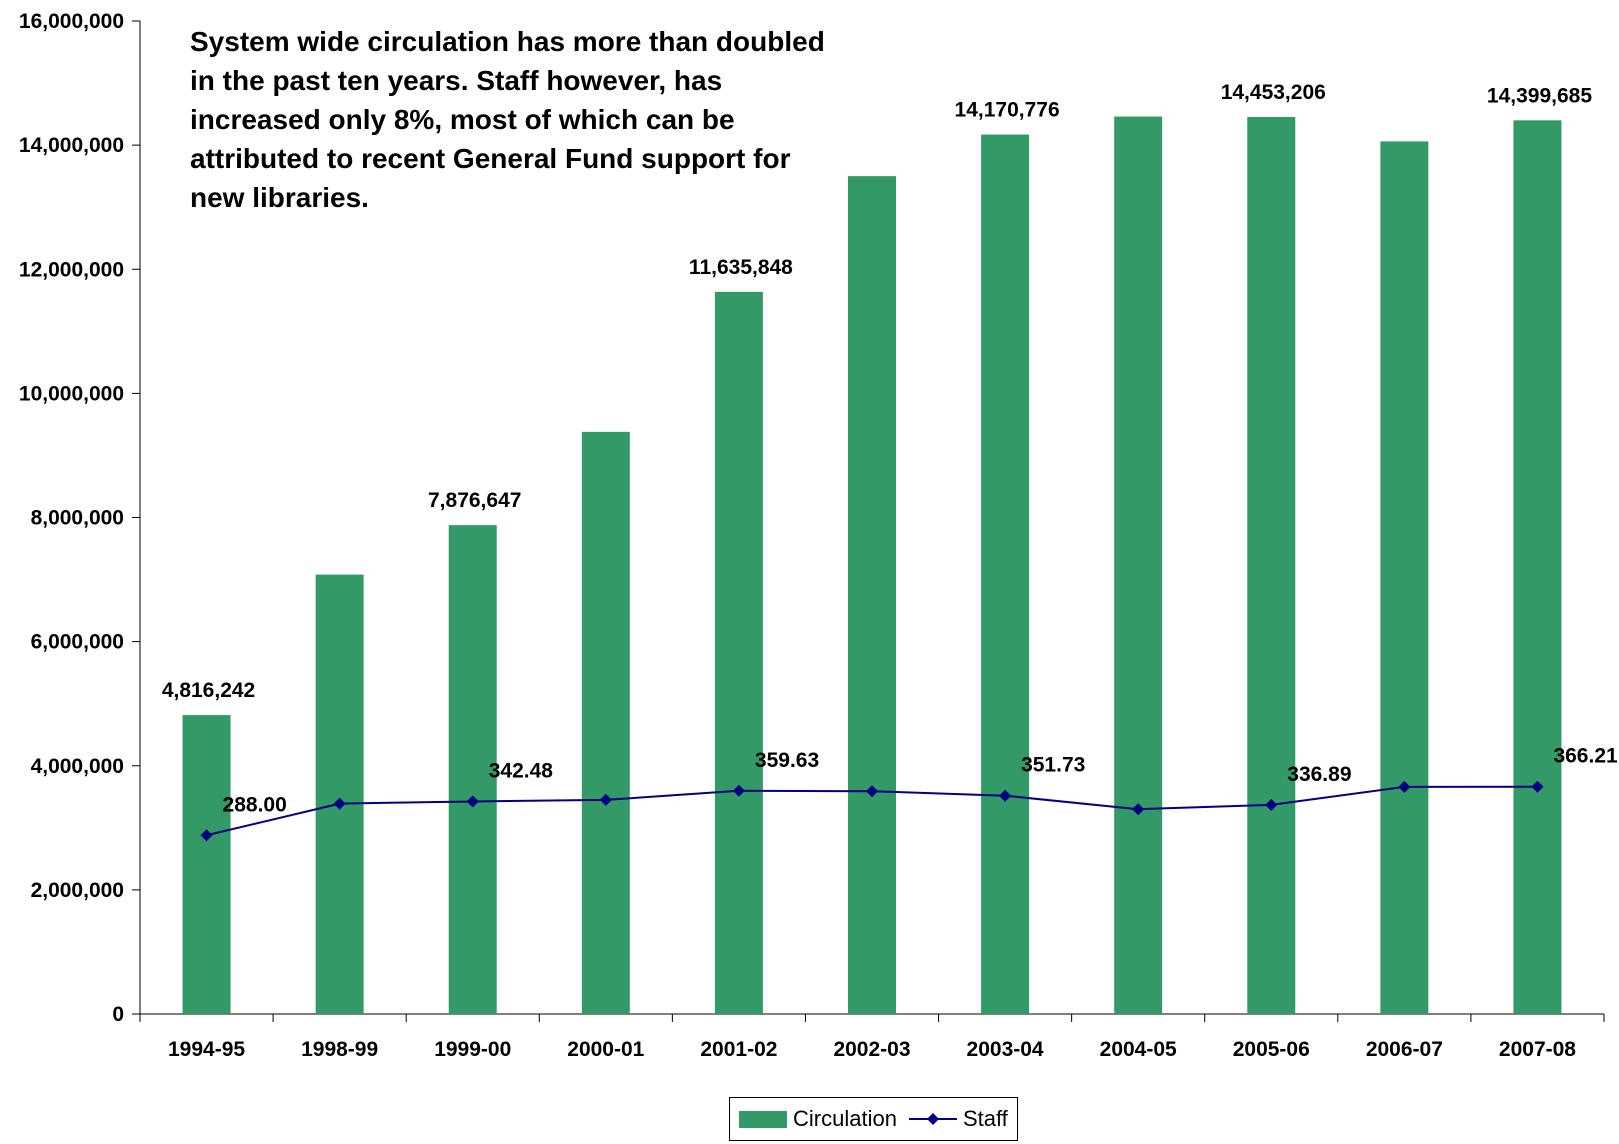 Image resolution: width=1619 pixels, height=1144 pixels. What do you see at coordinates (1053, 765) in the screenshot?
I see `staff-data-label: 351.73` at bounding box center [1053, 765].